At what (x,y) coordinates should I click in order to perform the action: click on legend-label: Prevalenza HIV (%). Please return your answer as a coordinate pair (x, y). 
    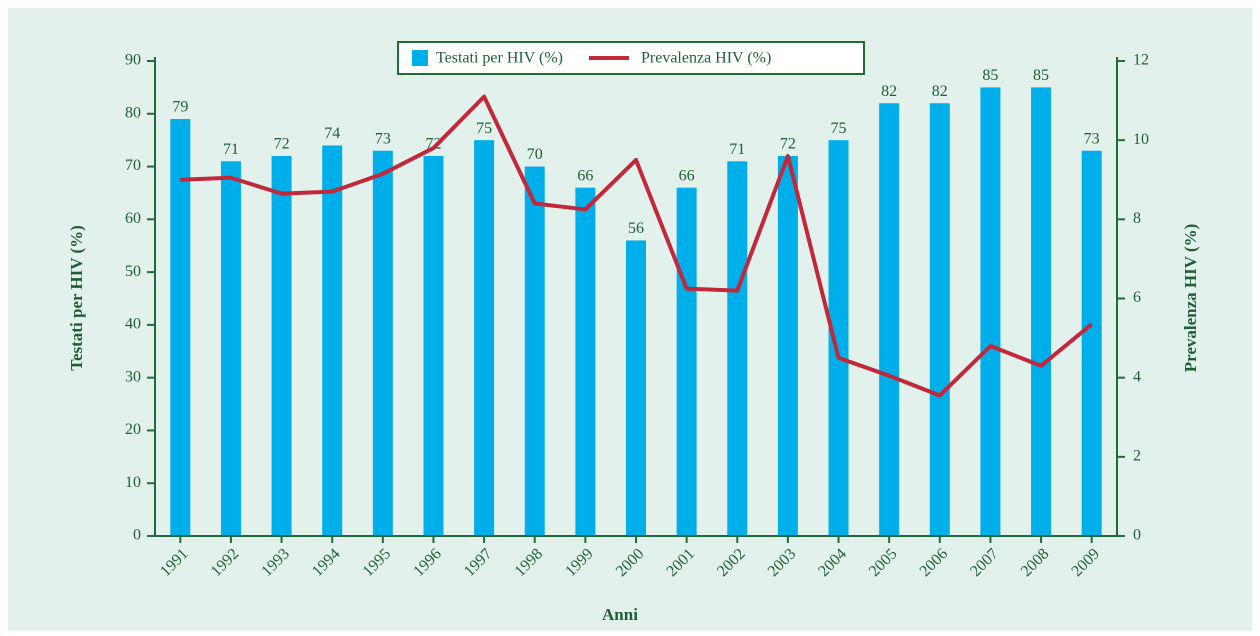
    Looking at the image, I should click on (706, 58).